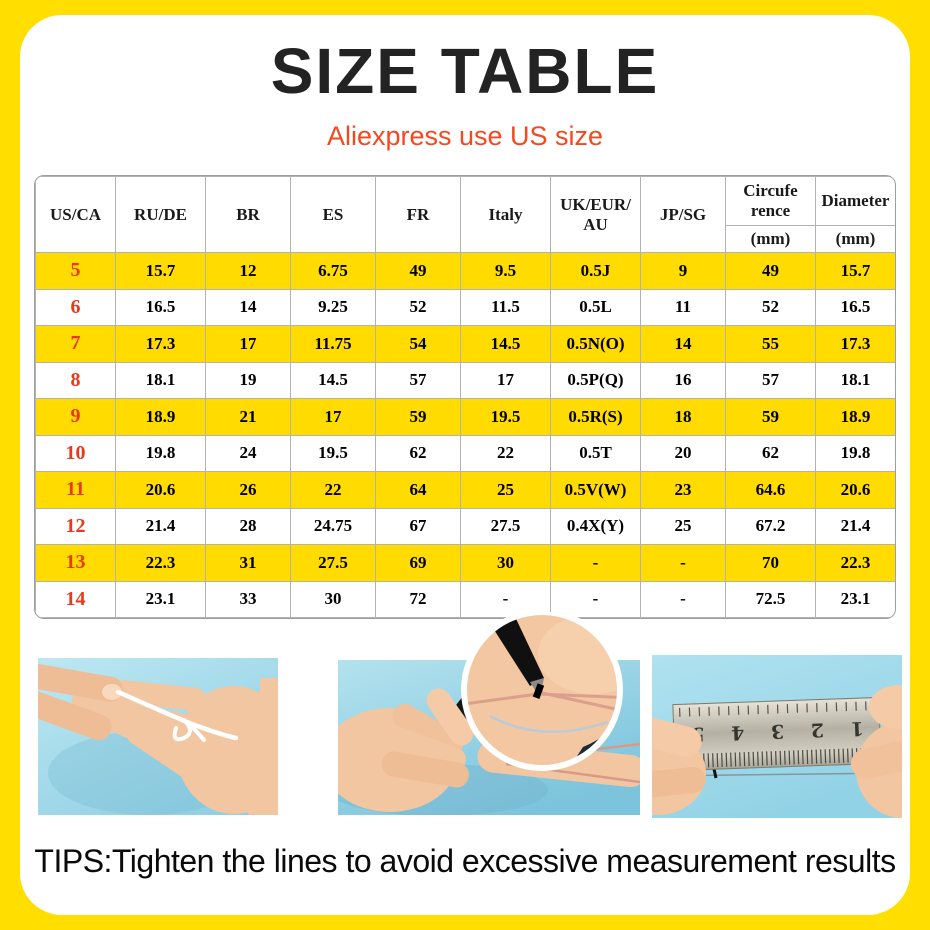 The height and width of the screenshot is (930, 930). What do you see at coordinates (333, 271) in the screenshot?
I see `size-cell: 6.75` at bounding box center [333, 271].